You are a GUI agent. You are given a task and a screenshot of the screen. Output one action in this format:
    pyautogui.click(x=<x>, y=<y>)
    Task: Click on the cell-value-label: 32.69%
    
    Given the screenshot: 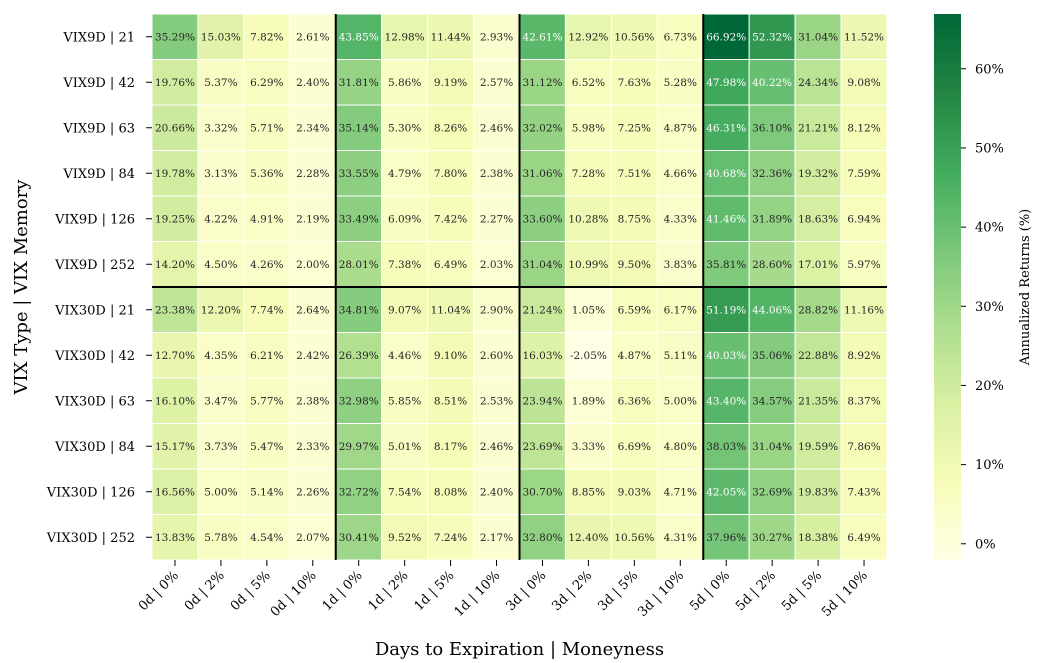 What is the action you would take?
    pyautogui.click(x=772, y=492)
    